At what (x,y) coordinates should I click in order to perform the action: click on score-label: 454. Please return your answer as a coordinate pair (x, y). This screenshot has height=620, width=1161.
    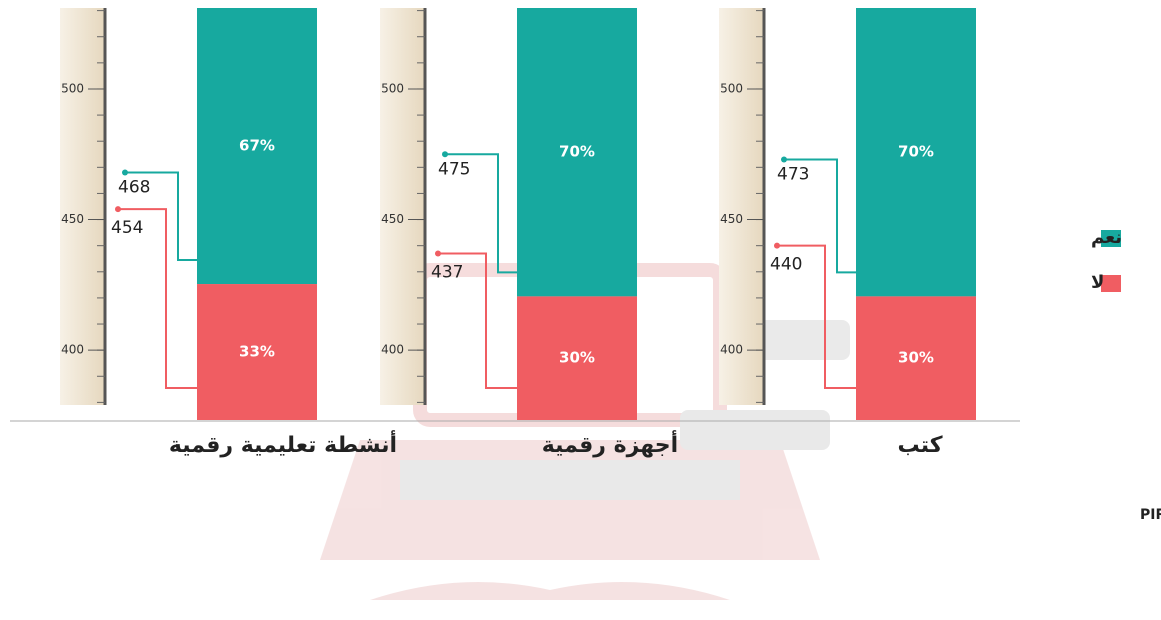
    Looking at the image, I should click on (127, 228).